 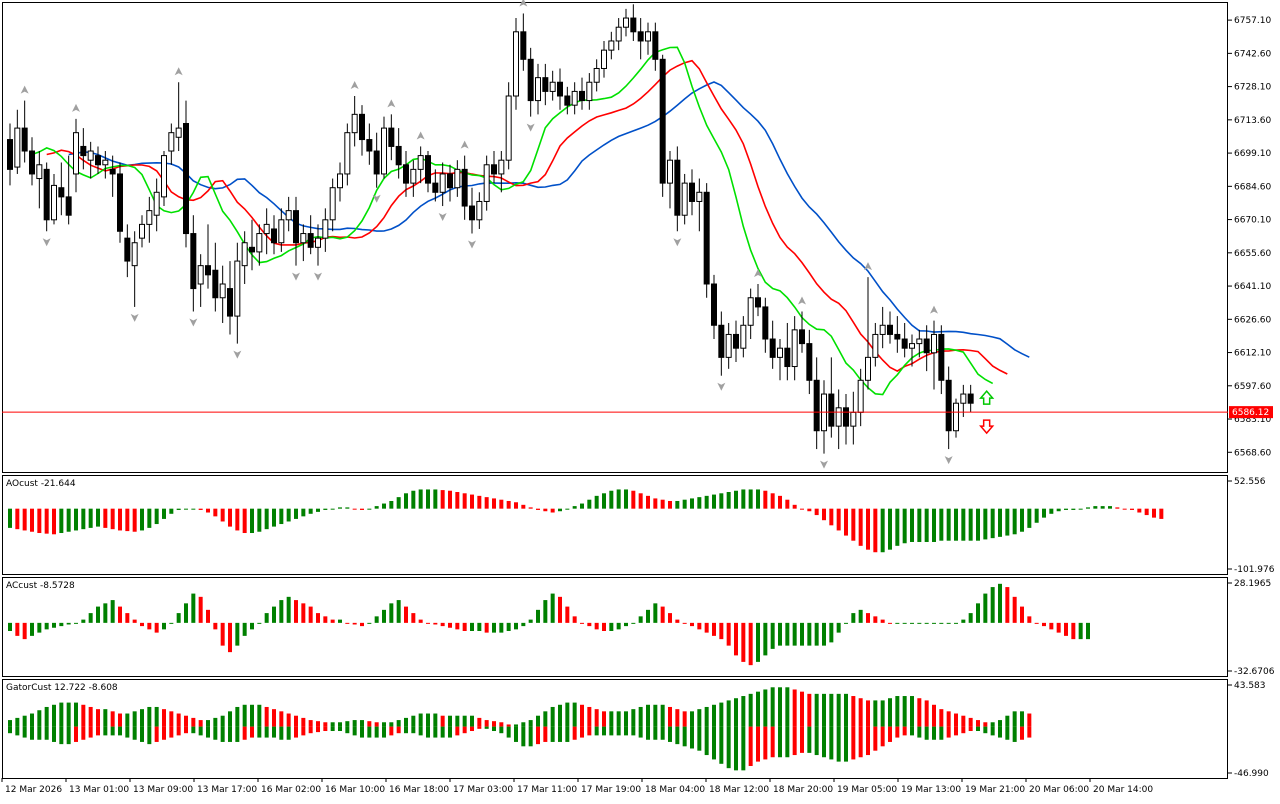 What do you see at coordinates (1251, 774) in the screenshot?
I see `indicator-tick-label: -46.990` at bounding box center [1251, 774].